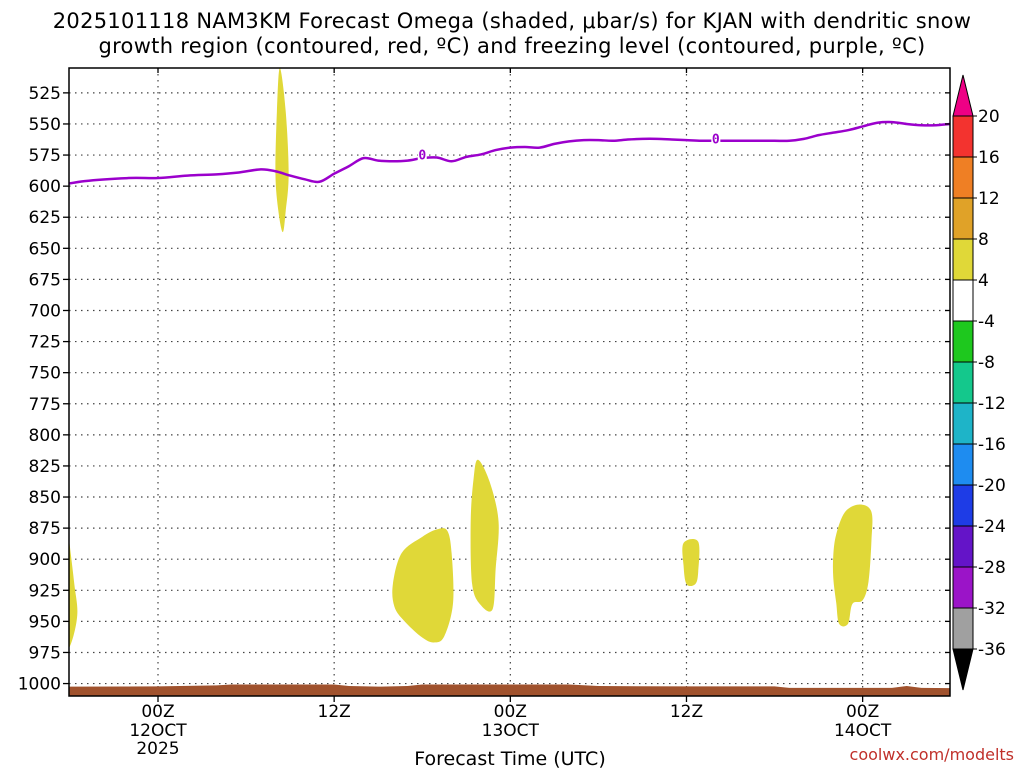  Describe the element at coordinates (45, 560) in the screenshot. I see `y-tick-label: 900` at that location.